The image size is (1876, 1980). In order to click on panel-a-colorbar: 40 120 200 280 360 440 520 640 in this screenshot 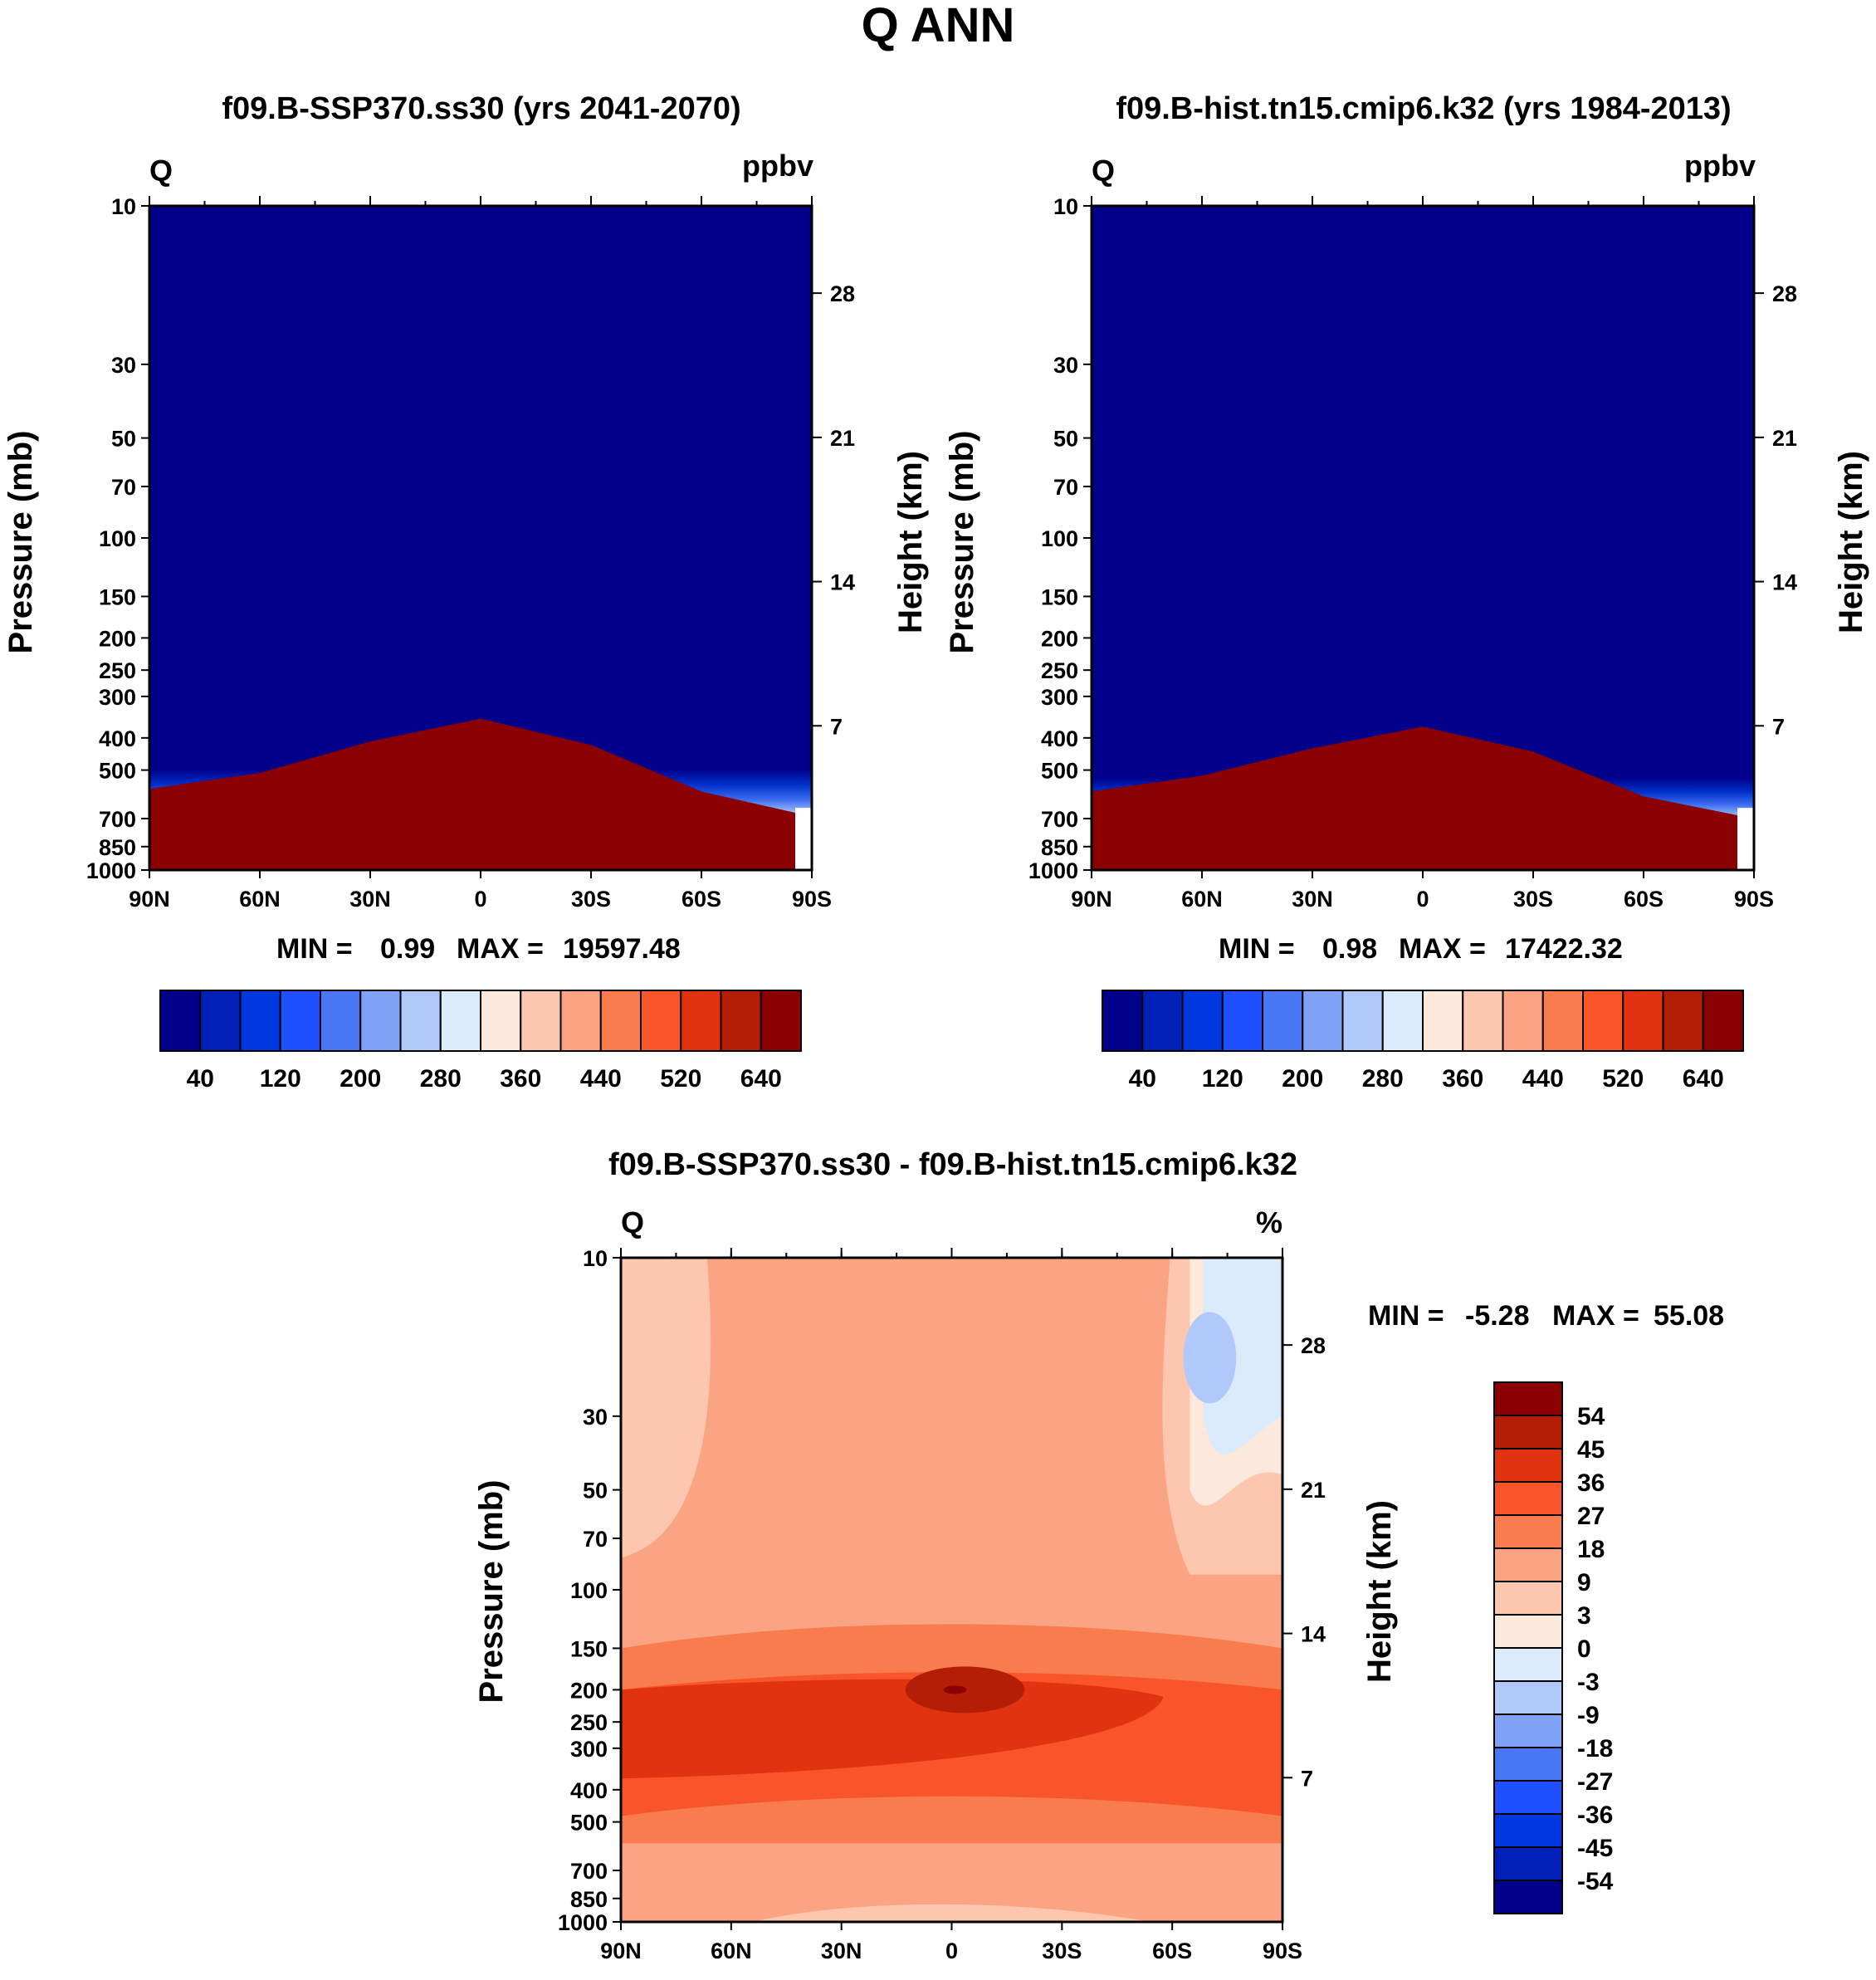, I will do `click(480, 1042)`.